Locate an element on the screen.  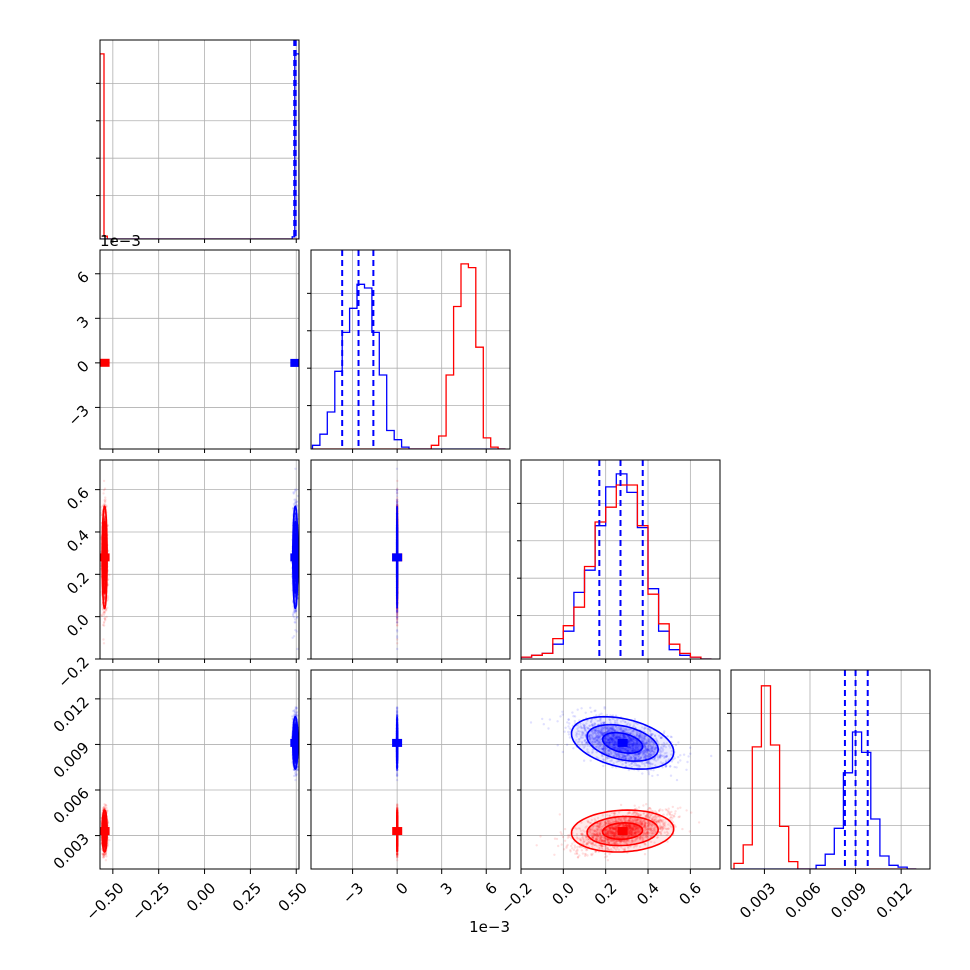
panel-frame is located at coordinates (199, 349).